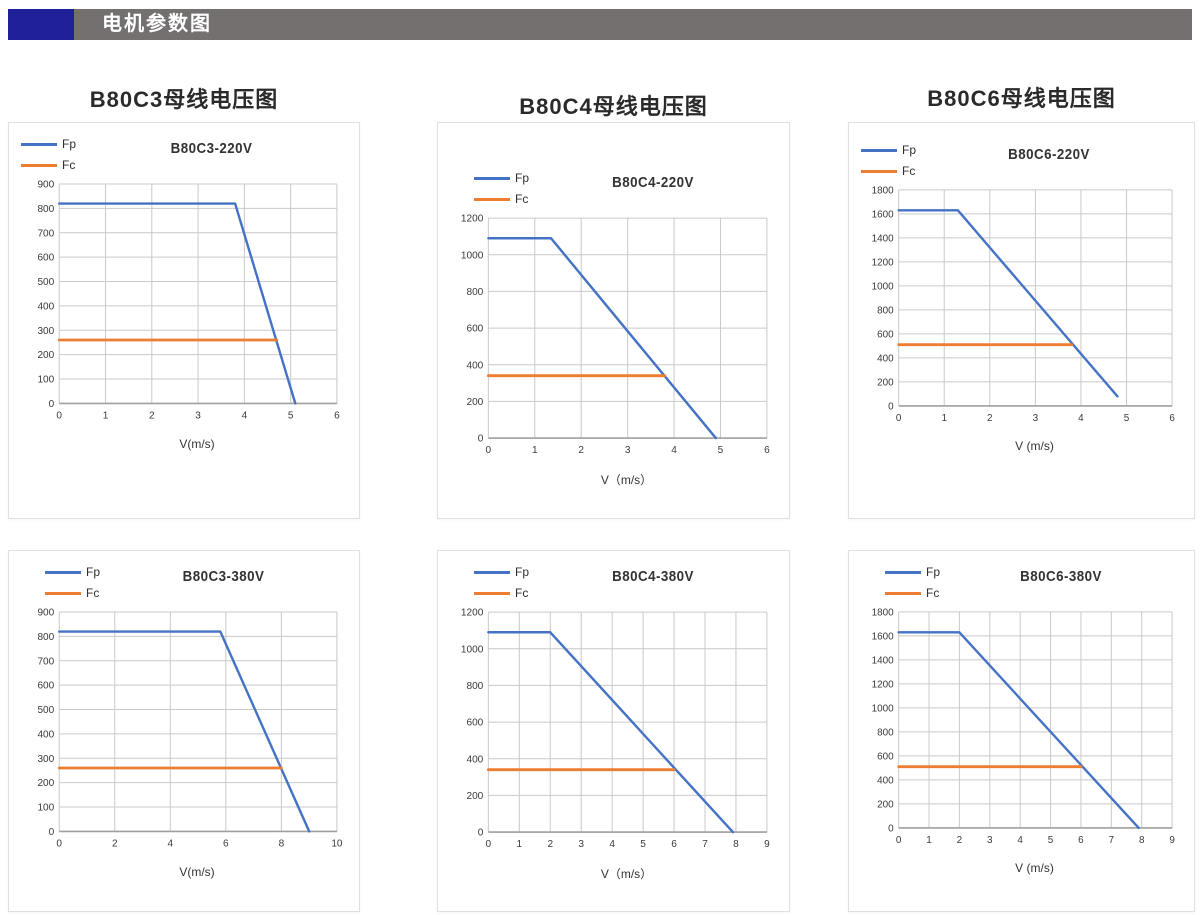 This screenshot has height=915, width=1200. What do you see at coordinates (1172, 840) in the screenshot?
I see `svg-text: 9` at bounding box center [1172, 840].